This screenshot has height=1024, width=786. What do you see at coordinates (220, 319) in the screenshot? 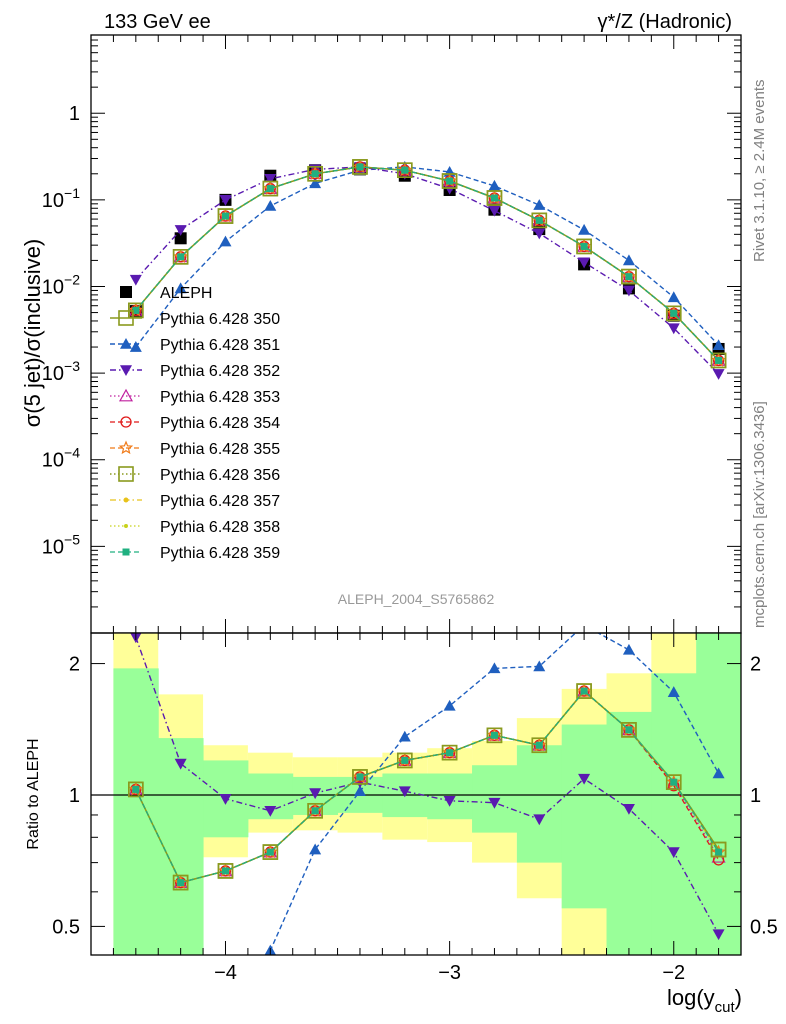
I see `legend-label: Pythia 6.428 350` at bounding box center [220, 319].